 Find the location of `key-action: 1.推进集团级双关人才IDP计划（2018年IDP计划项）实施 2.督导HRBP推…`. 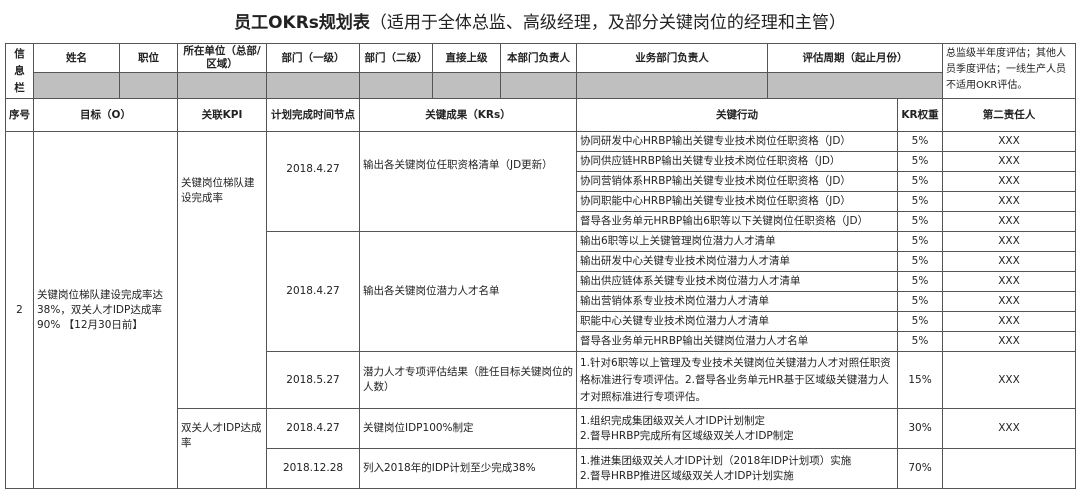

key-action: 1.推进集团级双关人才IDP计划（2018年IDP计划项）实施 2.督导HRBP推… is located at coordinates (737, 468).